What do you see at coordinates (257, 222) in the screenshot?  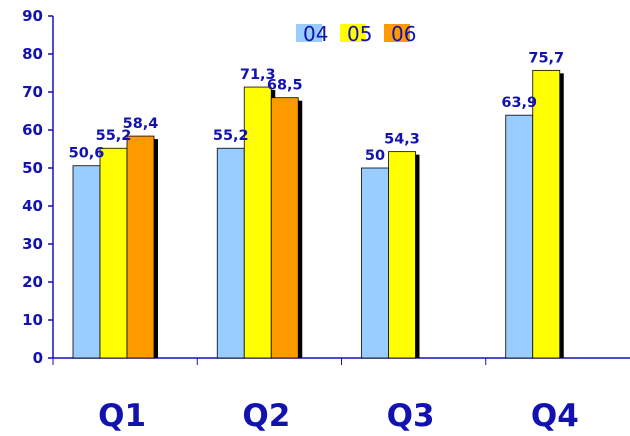 I see `bar-05-Q2` at bounding box center [257, 222].